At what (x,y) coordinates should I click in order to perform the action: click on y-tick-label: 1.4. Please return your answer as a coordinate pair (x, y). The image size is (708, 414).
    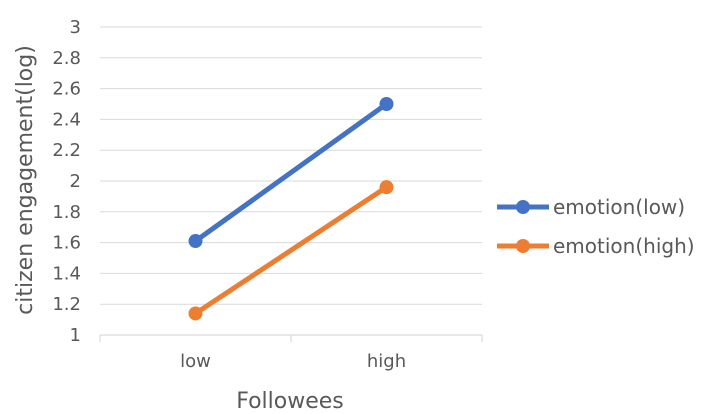
    Looking at the image, I should click on (66, 273).